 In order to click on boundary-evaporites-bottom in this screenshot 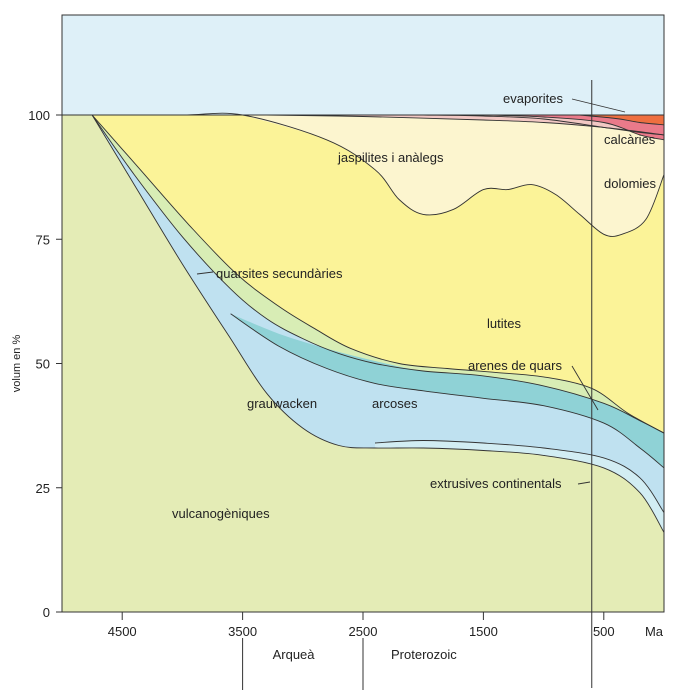, I will do `click(621, 120)`.